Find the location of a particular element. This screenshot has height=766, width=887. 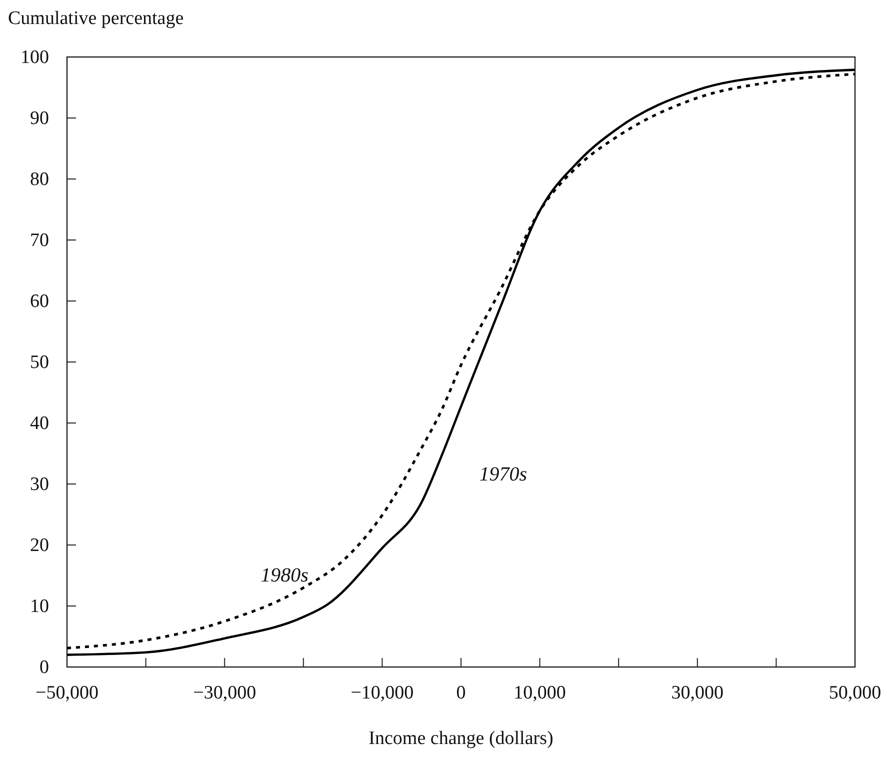

x-tick-label: 30,000 is located at coordinates (697, 693).